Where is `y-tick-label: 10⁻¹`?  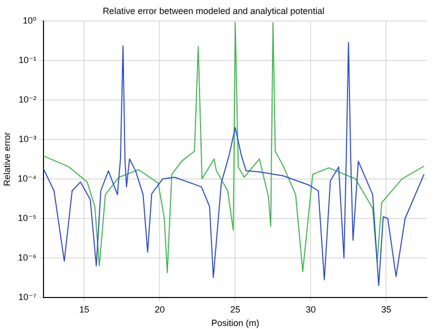 y-tick-label: 10⁻¹ is located at coordinates (27, 59).